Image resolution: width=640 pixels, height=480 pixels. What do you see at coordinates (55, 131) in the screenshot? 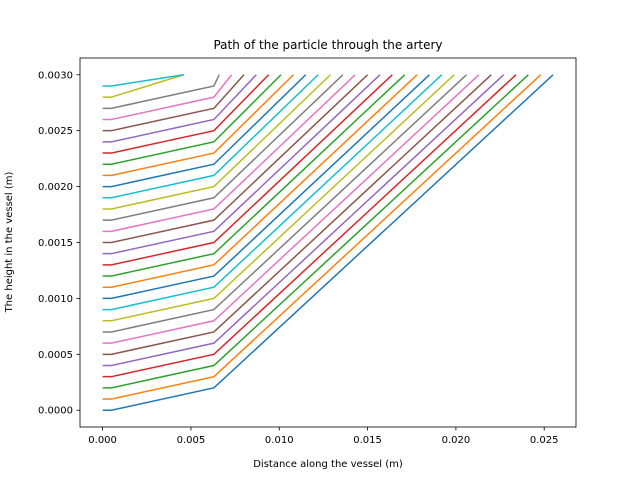
I see `y-tick-label: 0.0025` at bounding box center [55, 131].